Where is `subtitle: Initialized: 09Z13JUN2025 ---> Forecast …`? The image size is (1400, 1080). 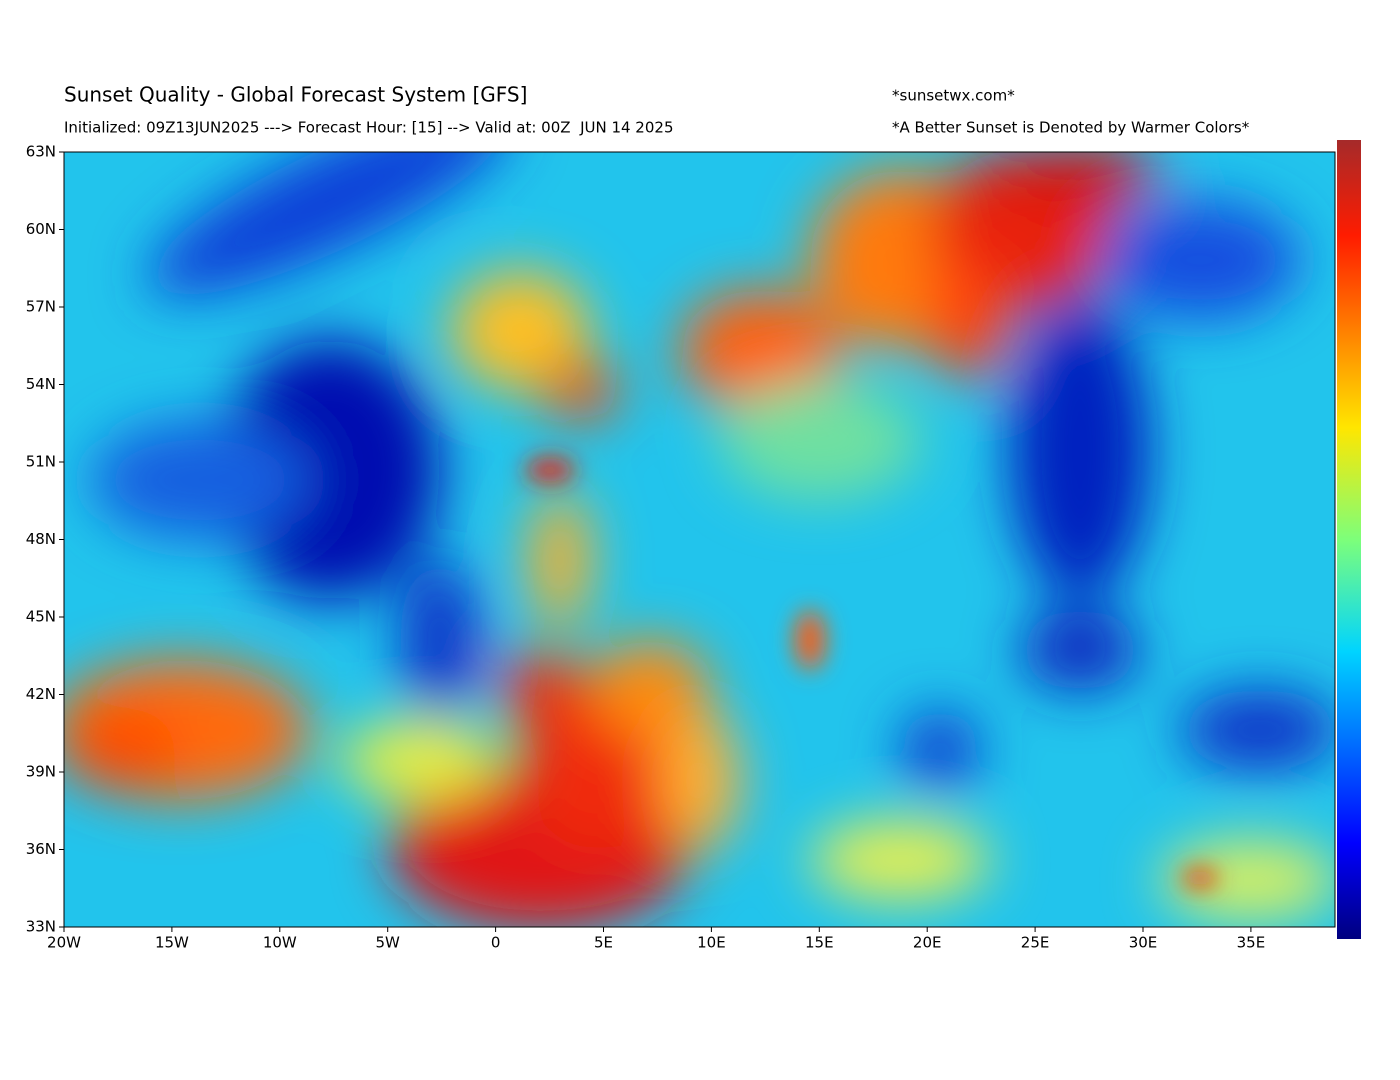 subtitle: Initialized: 09Z13JUN2025 ---> Forecast … is located at coordinates (369, 128).